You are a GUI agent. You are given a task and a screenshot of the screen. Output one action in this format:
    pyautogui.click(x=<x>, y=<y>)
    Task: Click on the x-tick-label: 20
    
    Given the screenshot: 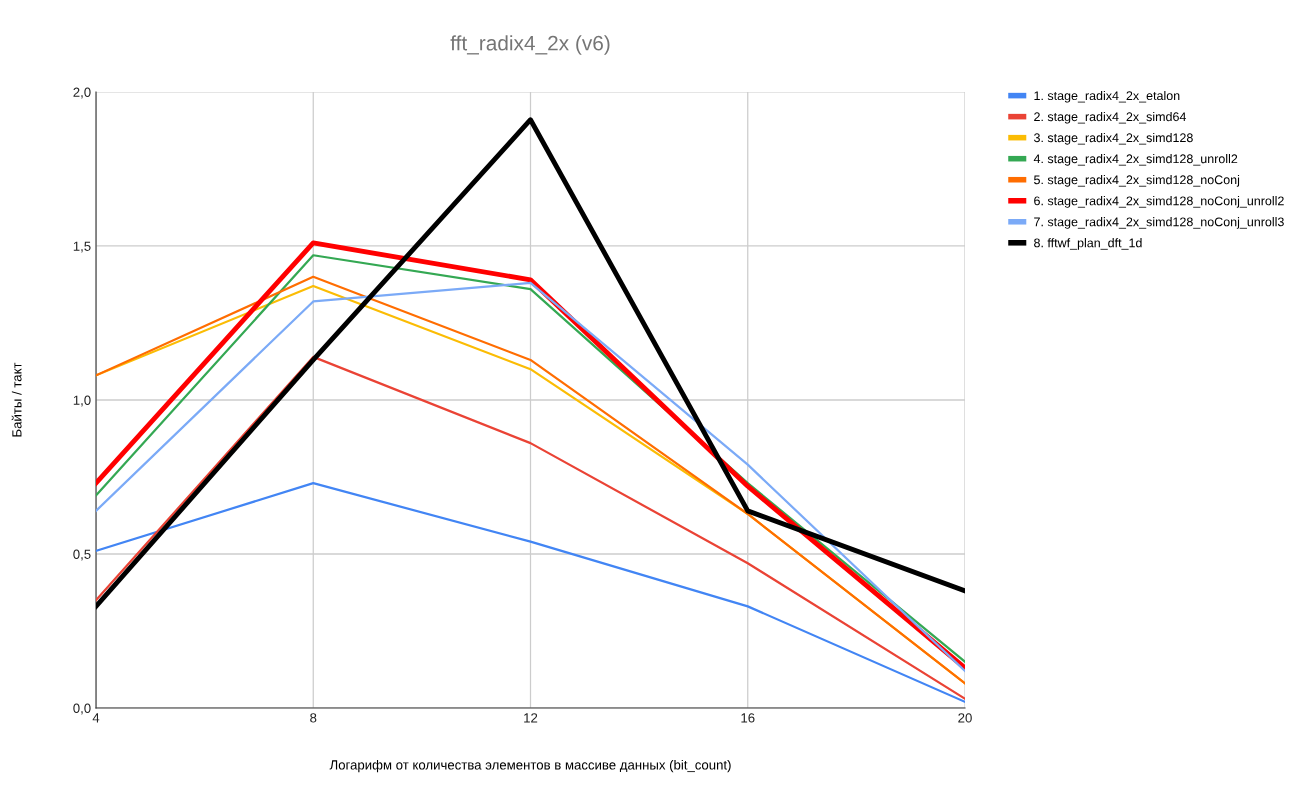 What is the action you would take?
    pyautogui.click(x=965, y=718)
    